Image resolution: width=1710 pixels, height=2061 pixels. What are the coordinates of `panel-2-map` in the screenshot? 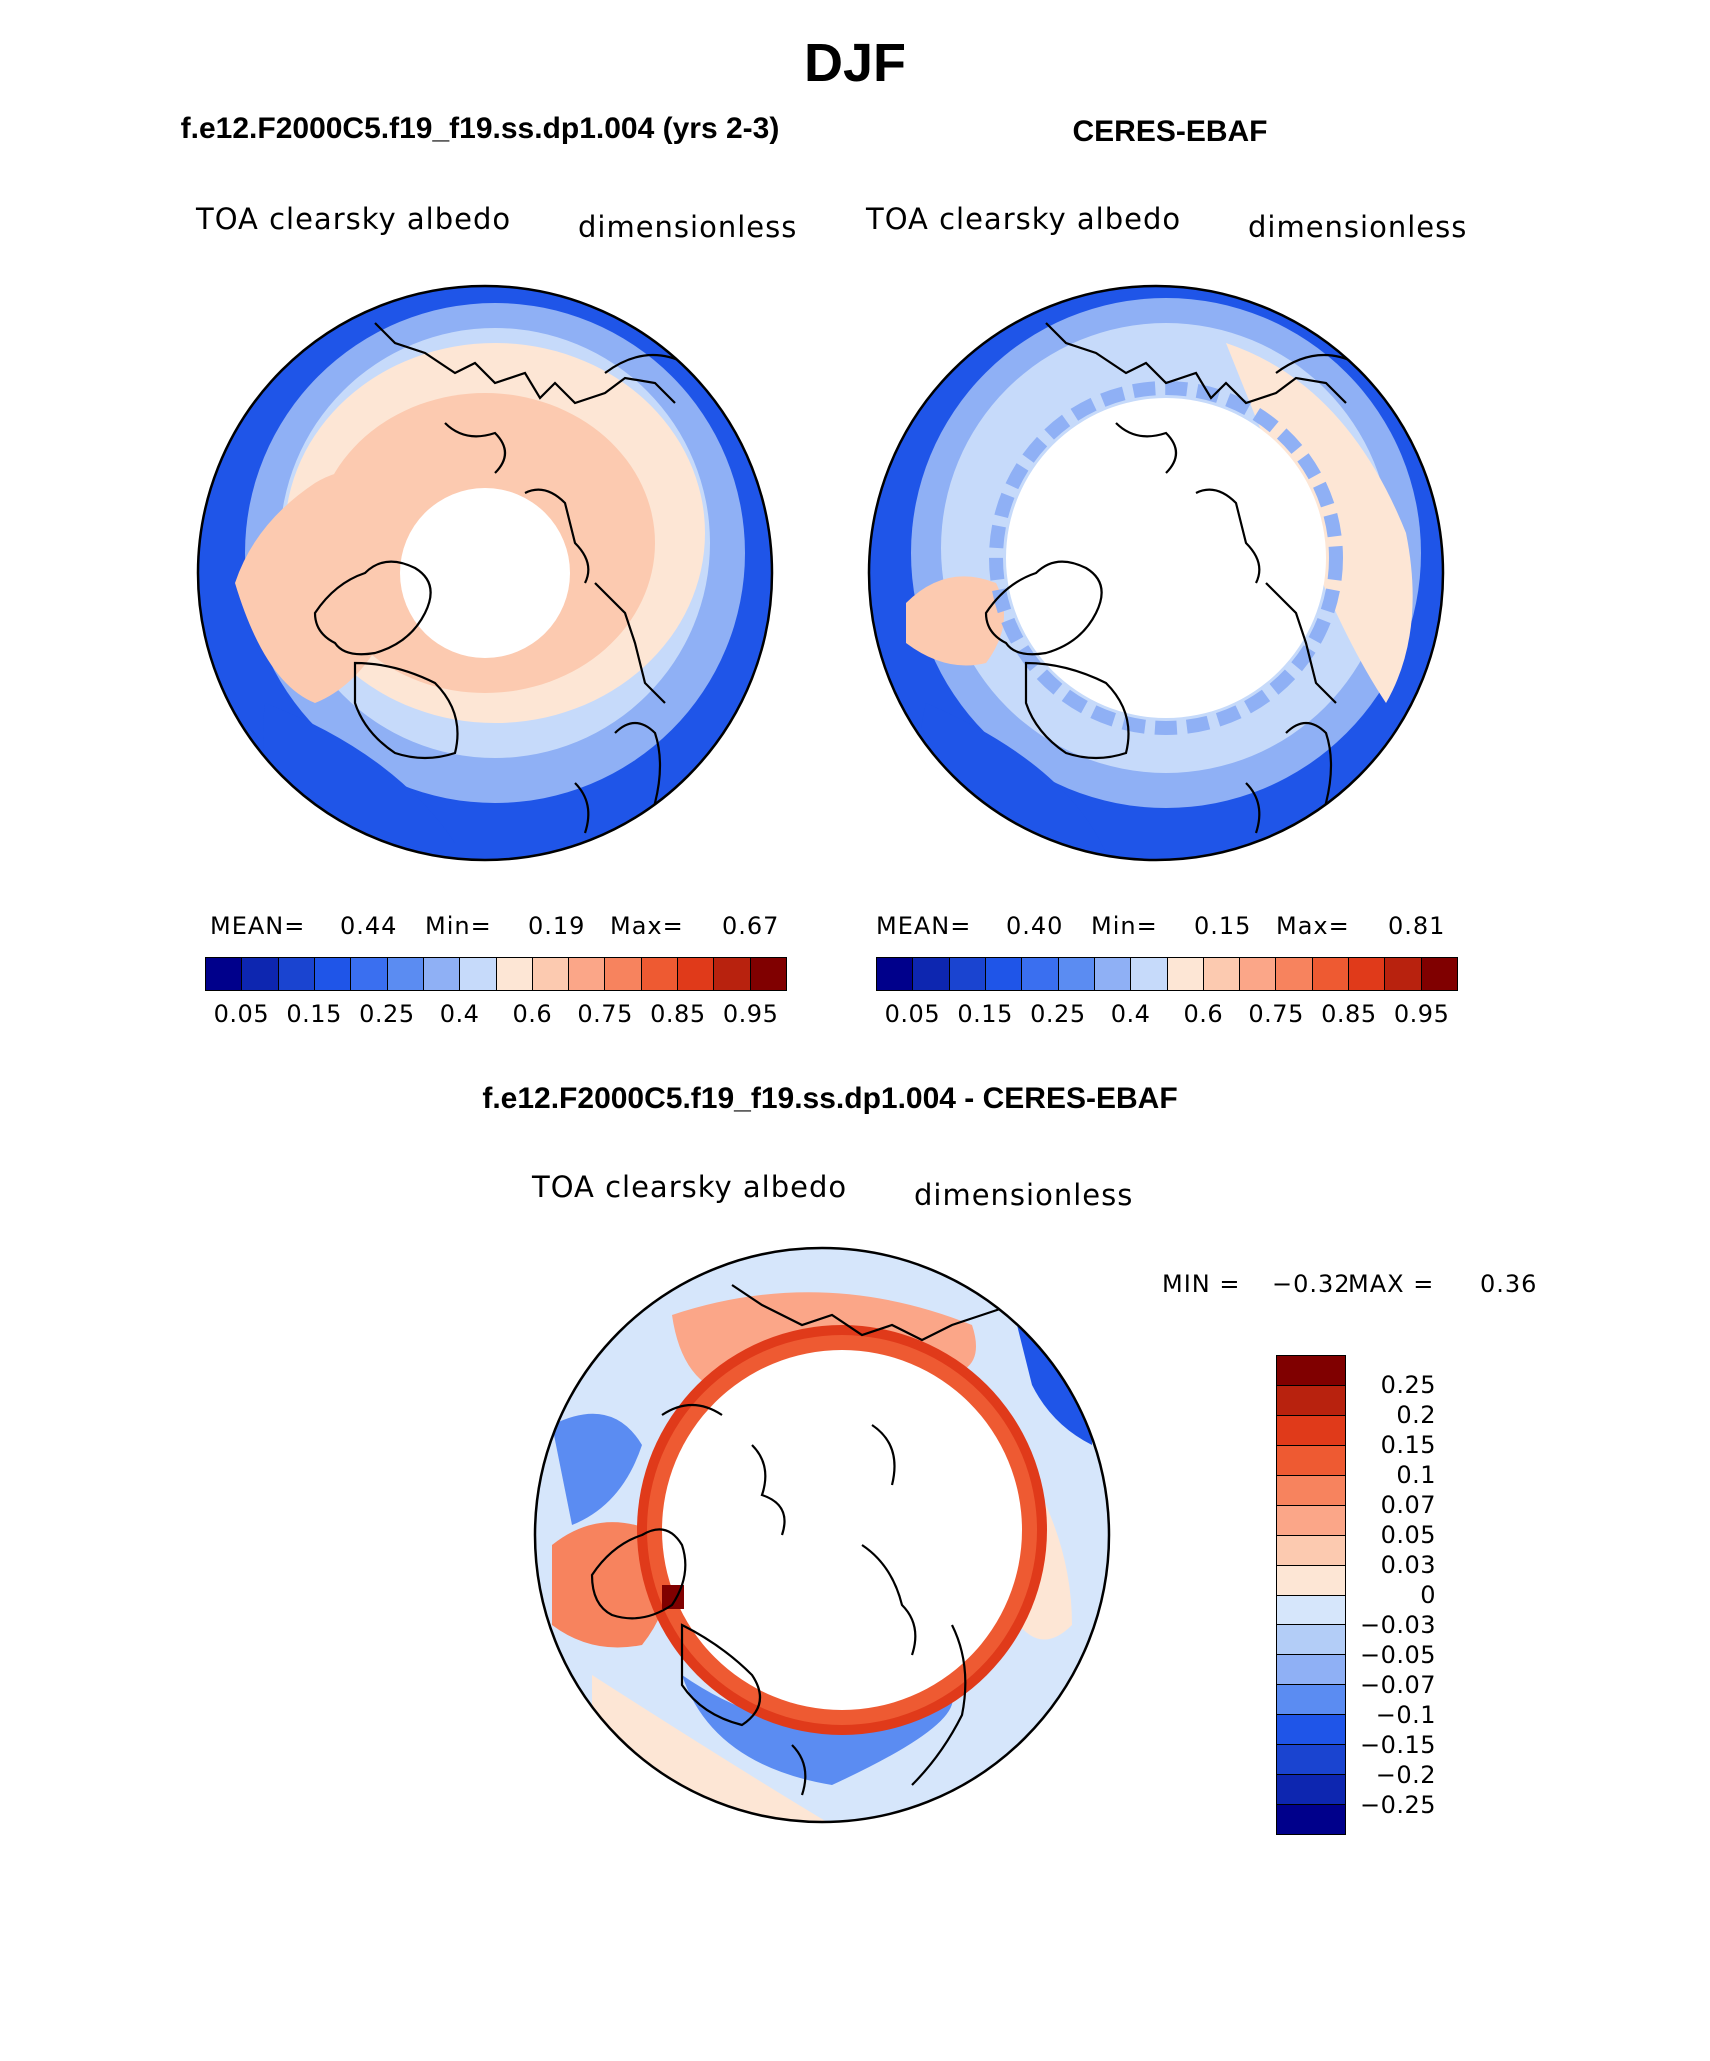 It's located at (1156, 573).